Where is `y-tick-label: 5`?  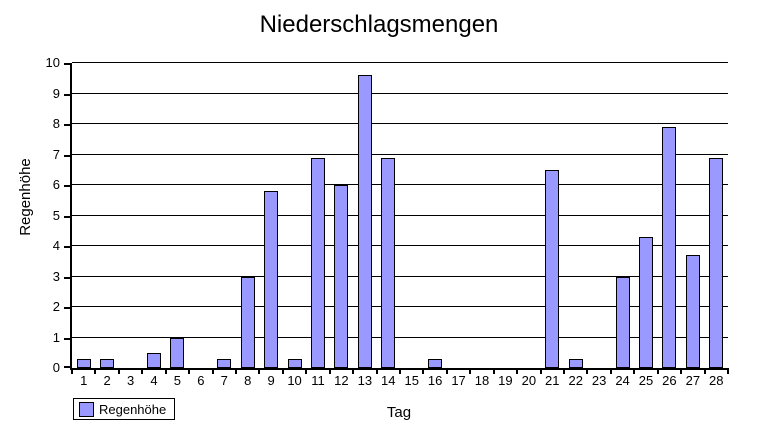
y-tick-label: 5 is located at coordinates (56, 215).